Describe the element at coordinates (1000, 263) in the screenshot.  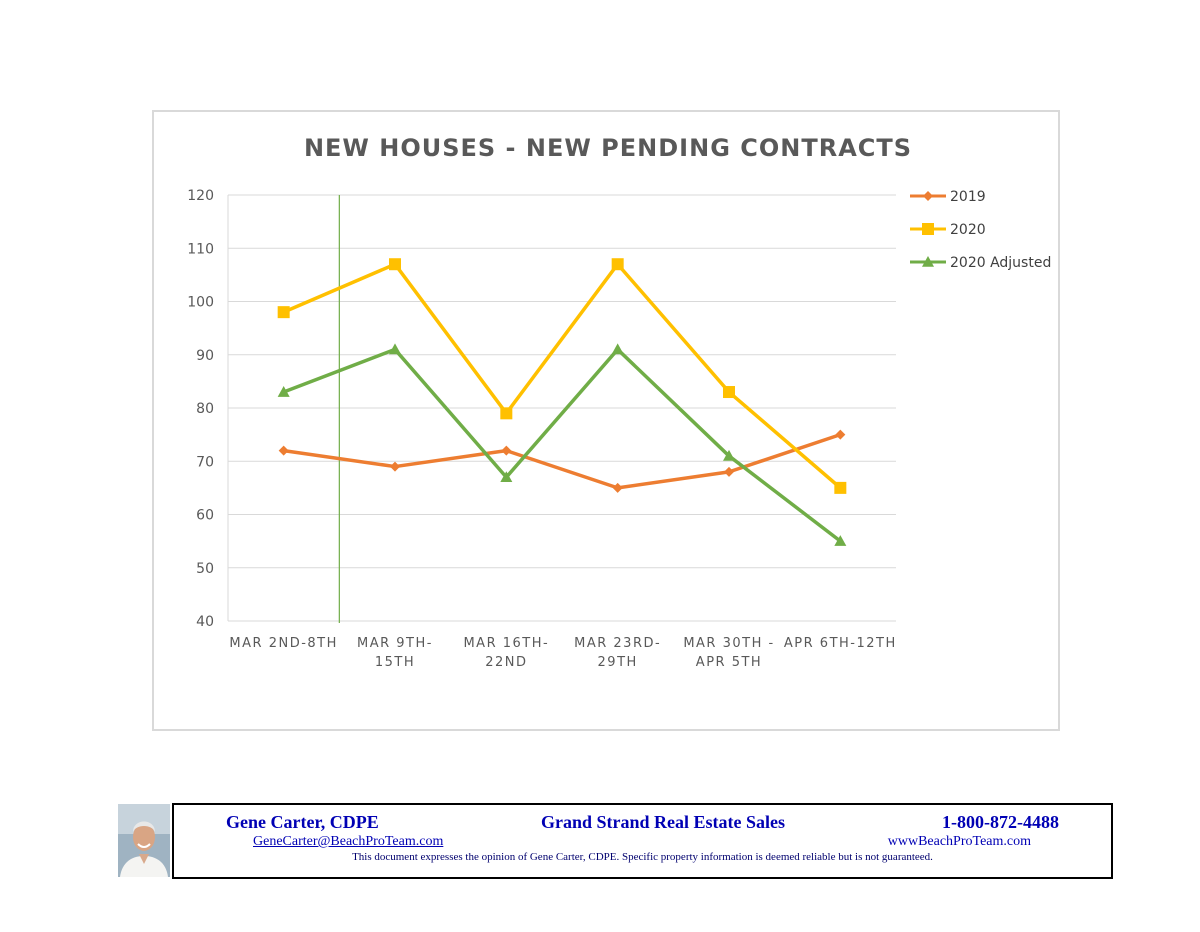
I see `legend-label-2020-adjusted: 2020 Adjusted` at that location.